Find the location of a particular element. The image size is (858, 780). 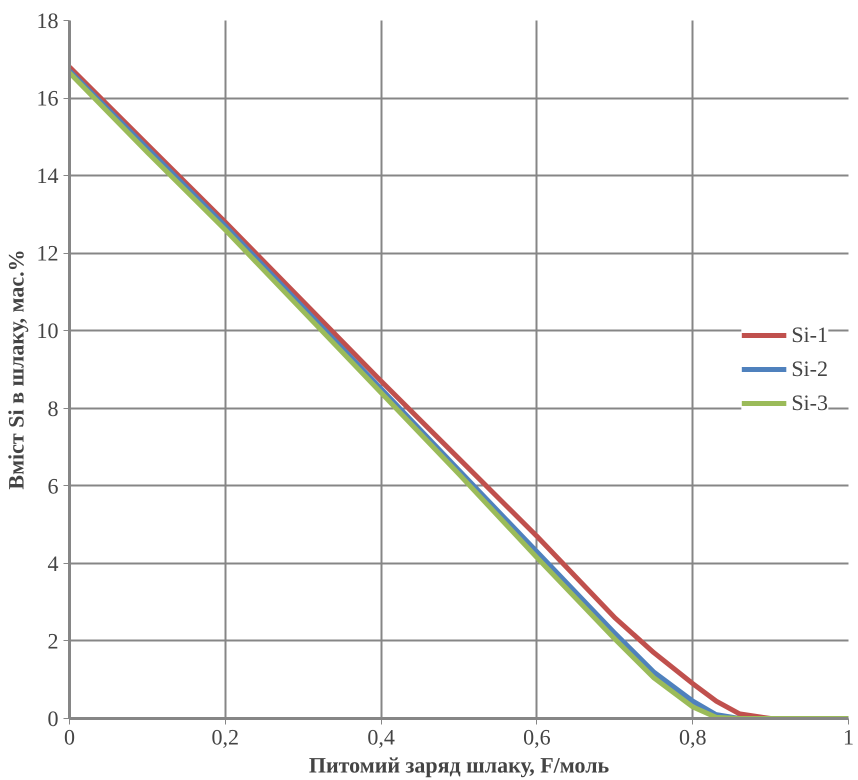

y-tick-label: 4 is located at coordinates (53, 563).